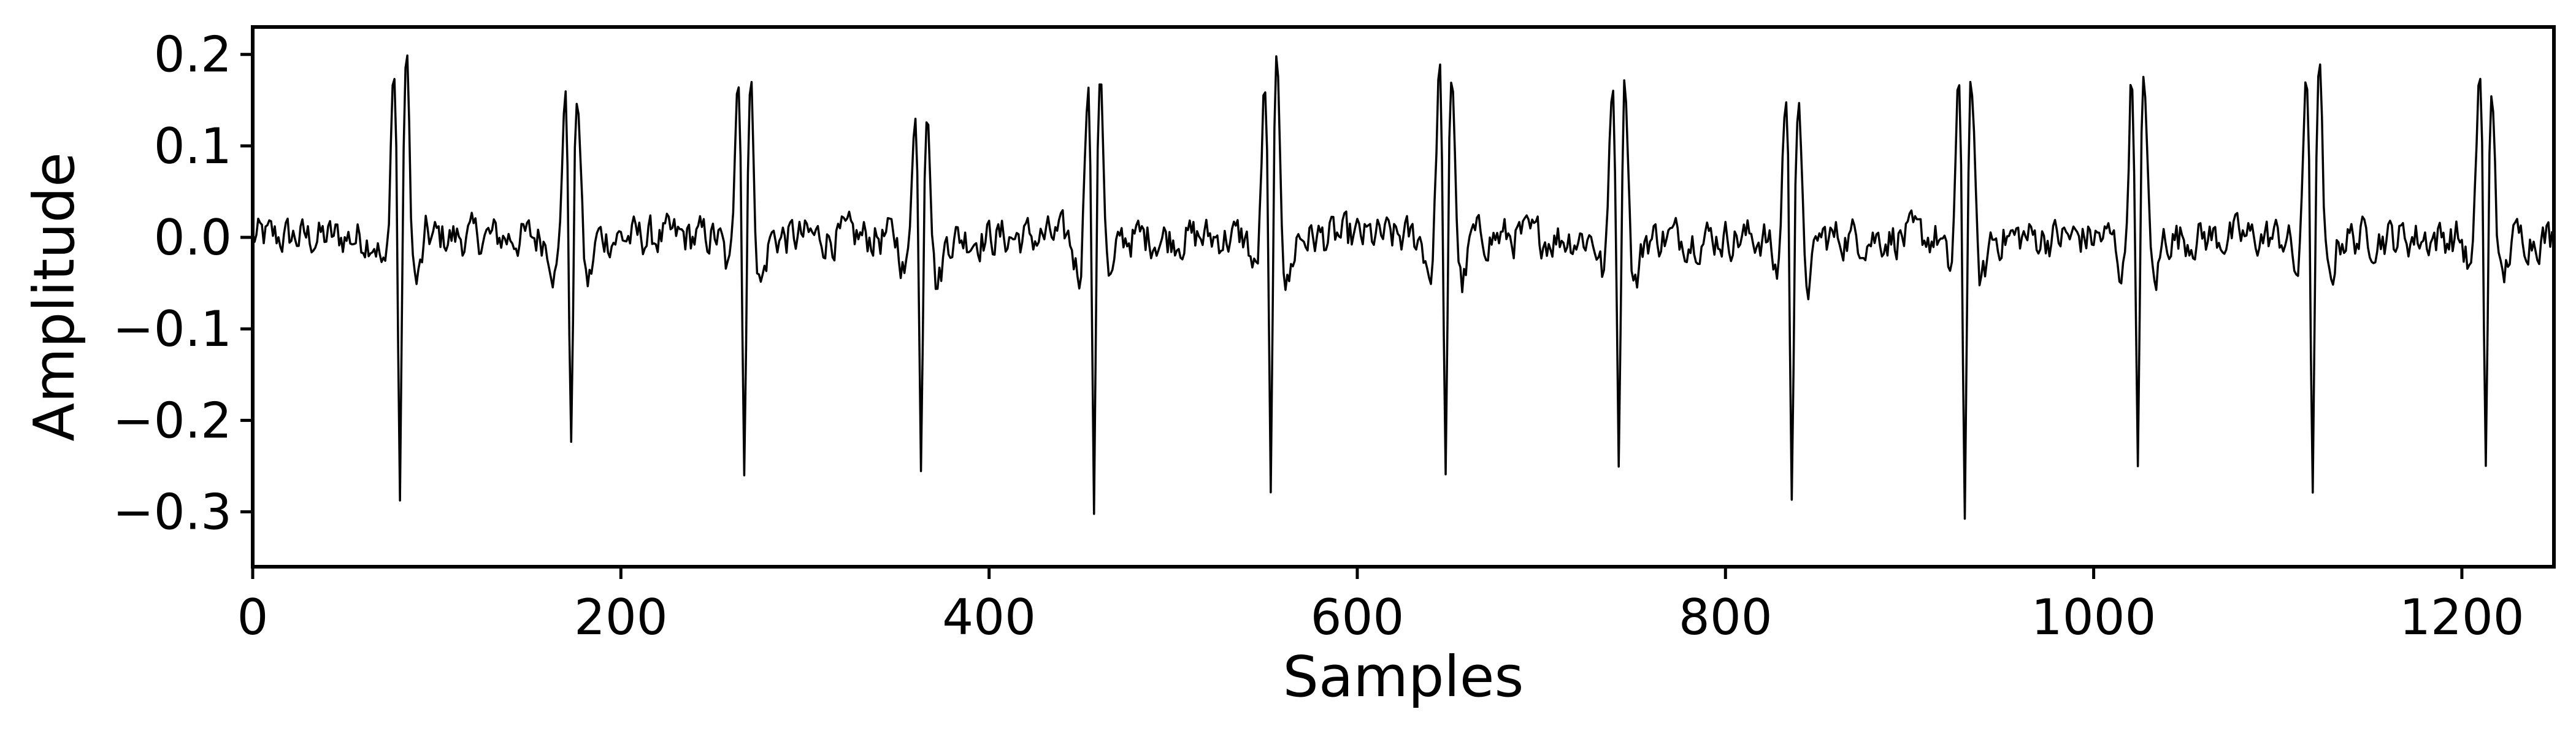  Describe the element at coordinates (193, 54) in the screenshot. I see `y-tick-label: 0.2` at that location.